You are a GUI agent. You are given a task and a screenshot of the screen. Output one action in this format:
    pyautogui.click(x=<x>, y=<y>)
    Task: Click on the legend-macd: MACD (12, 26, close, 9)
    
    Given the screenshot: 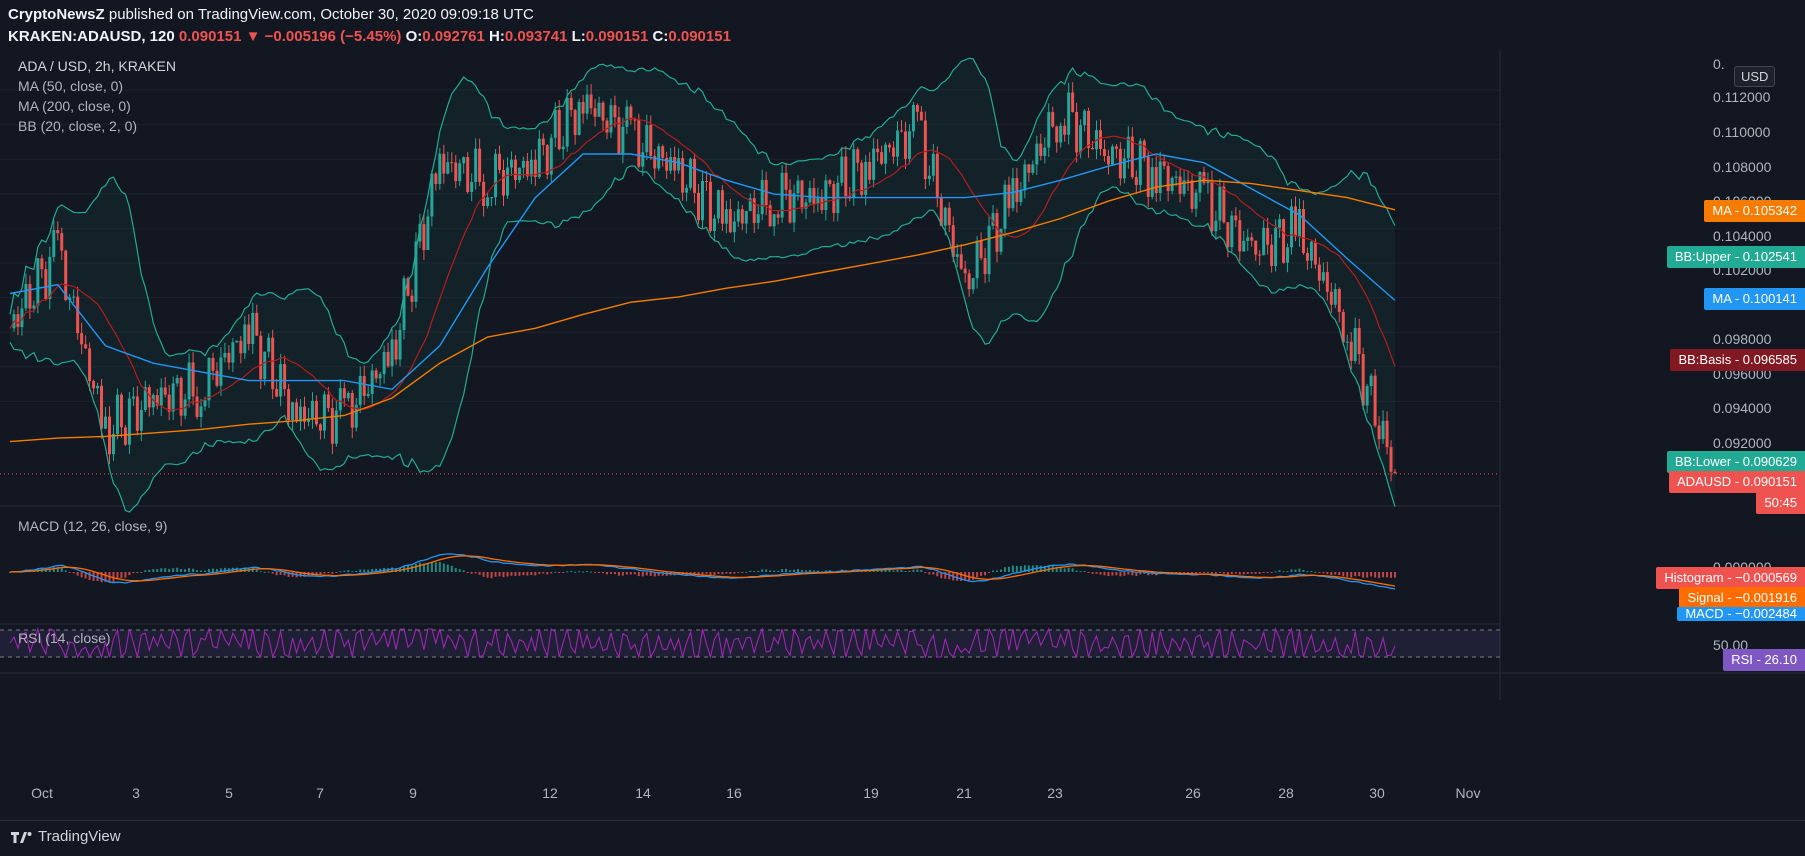 What is the action you would take?
    pyautogui.click(x=93, y=526)
    